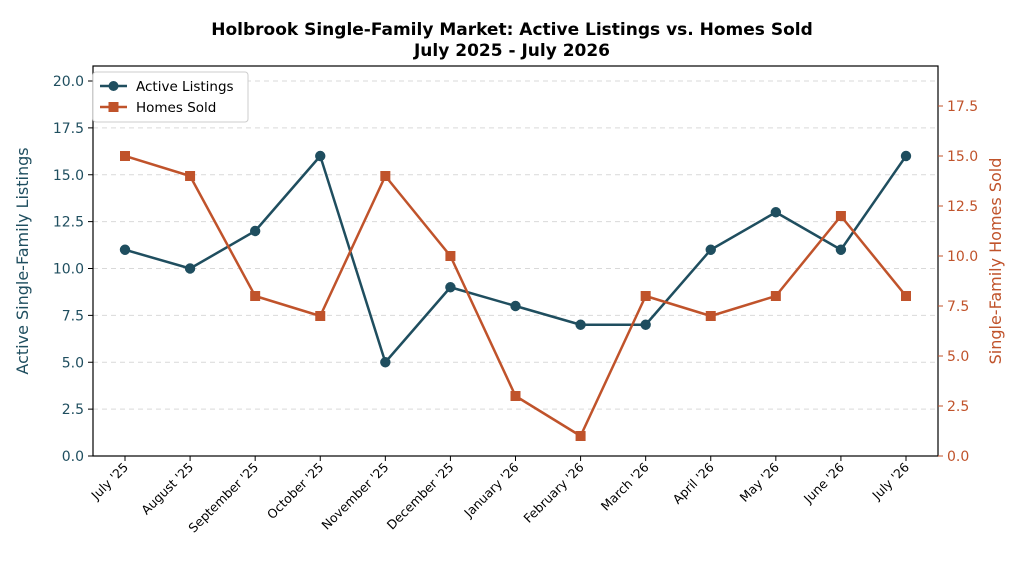 The height and width of the screenshot is (569, 1024). Describe the element at coordinates (995, 261) in the screenshot. I see `right-axis-label: Single-Family Homes Sold` at that location.